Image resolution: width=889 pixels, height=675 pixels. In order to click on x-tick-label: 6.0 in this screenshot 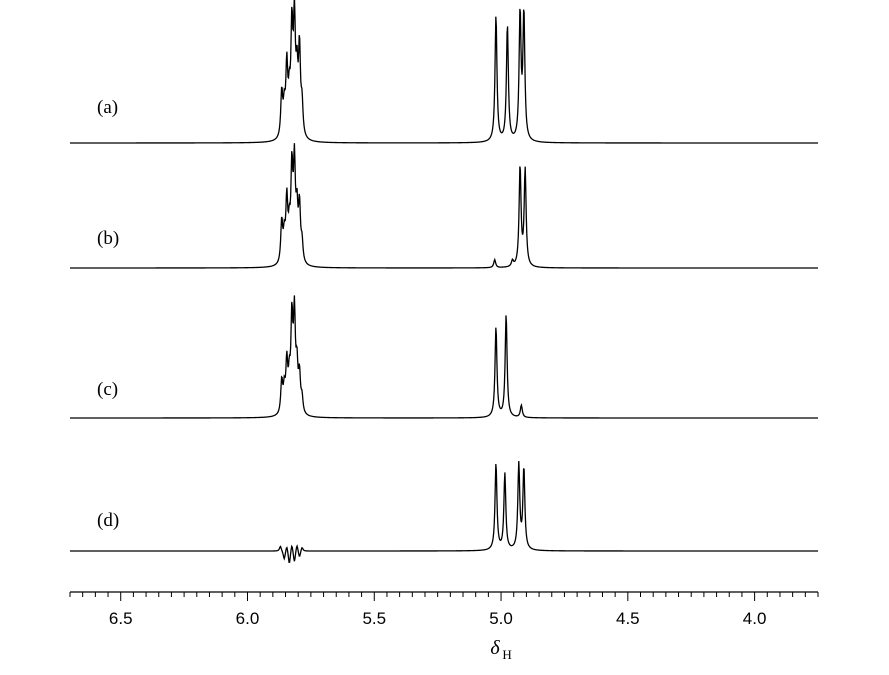, I will do `click(248, 618)`.